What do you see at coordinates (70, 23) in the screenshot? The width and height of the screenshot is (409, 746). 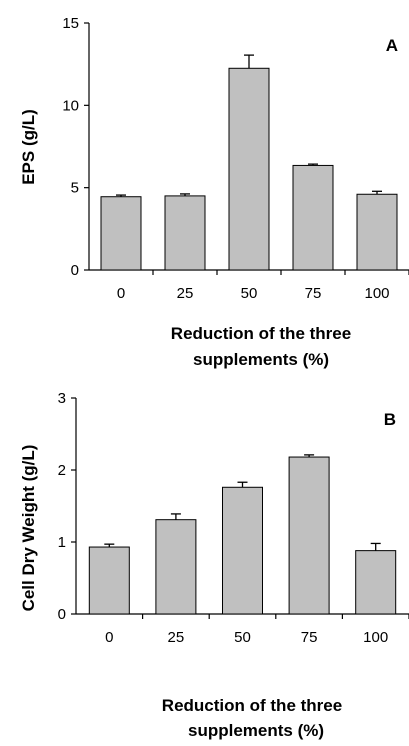 I see `y-tick-label: 15` at bounding box center [70, 23].